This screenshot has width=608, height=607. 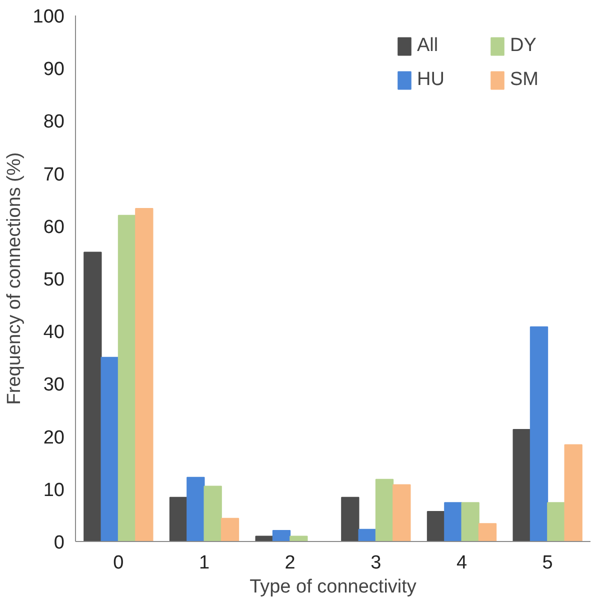 I want to click on legend-label: HU, so click(x=431, y=80).